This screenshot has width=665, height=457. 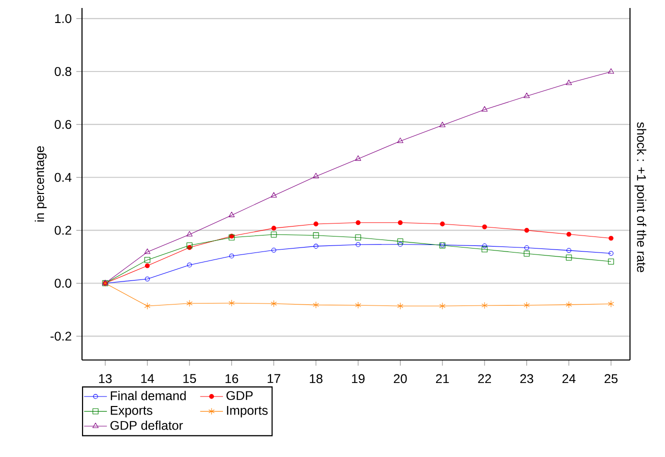 I want to click on y-tick-label: 1.0, so click(x=63, y=19).